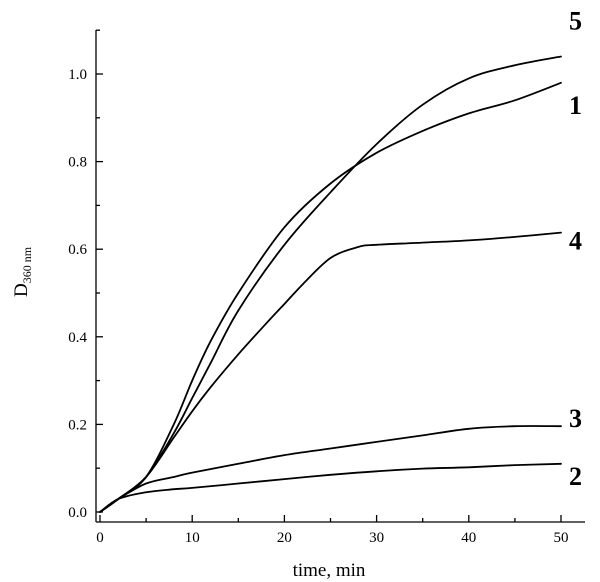 The image size is (600, 582). I want to click on y-tick-label: 0.0, so click(77, 513).